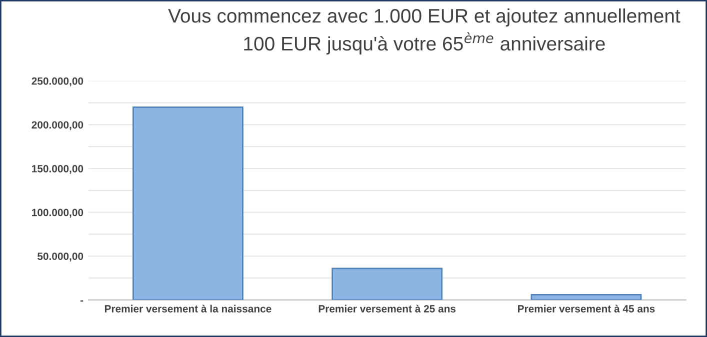 The height and width of the screenshot is (337, 707). Describe the element at coordinates (188, 308) in the screenshot. I see `x-tick-label: Premier versement à la naissance` at that location.